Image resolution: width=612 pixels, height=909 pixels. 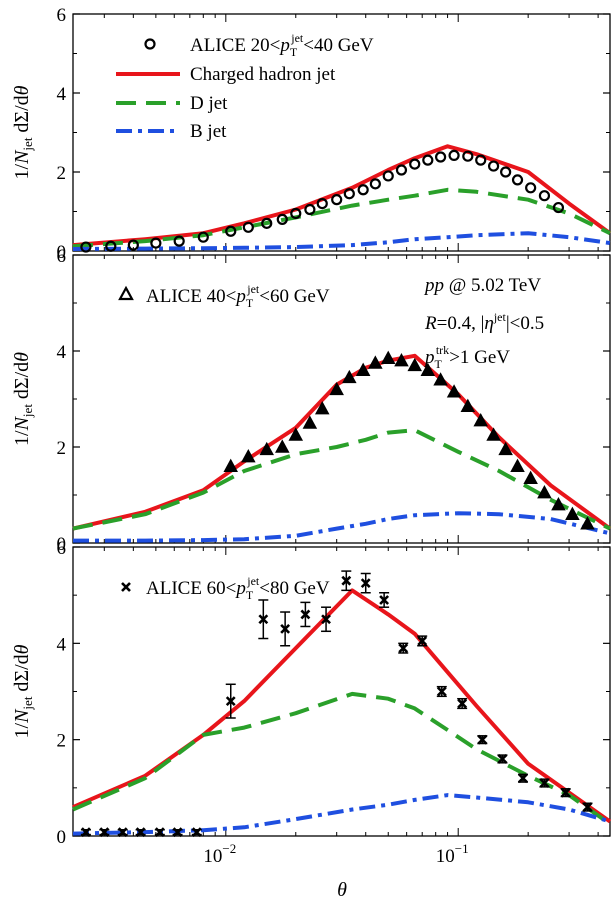 What do you see at coordinates (238, 296) in the screenshot?
I see `legend-alice-label: ALICE 40<pTjet<60 GeV` at bounding box center [238, 296].